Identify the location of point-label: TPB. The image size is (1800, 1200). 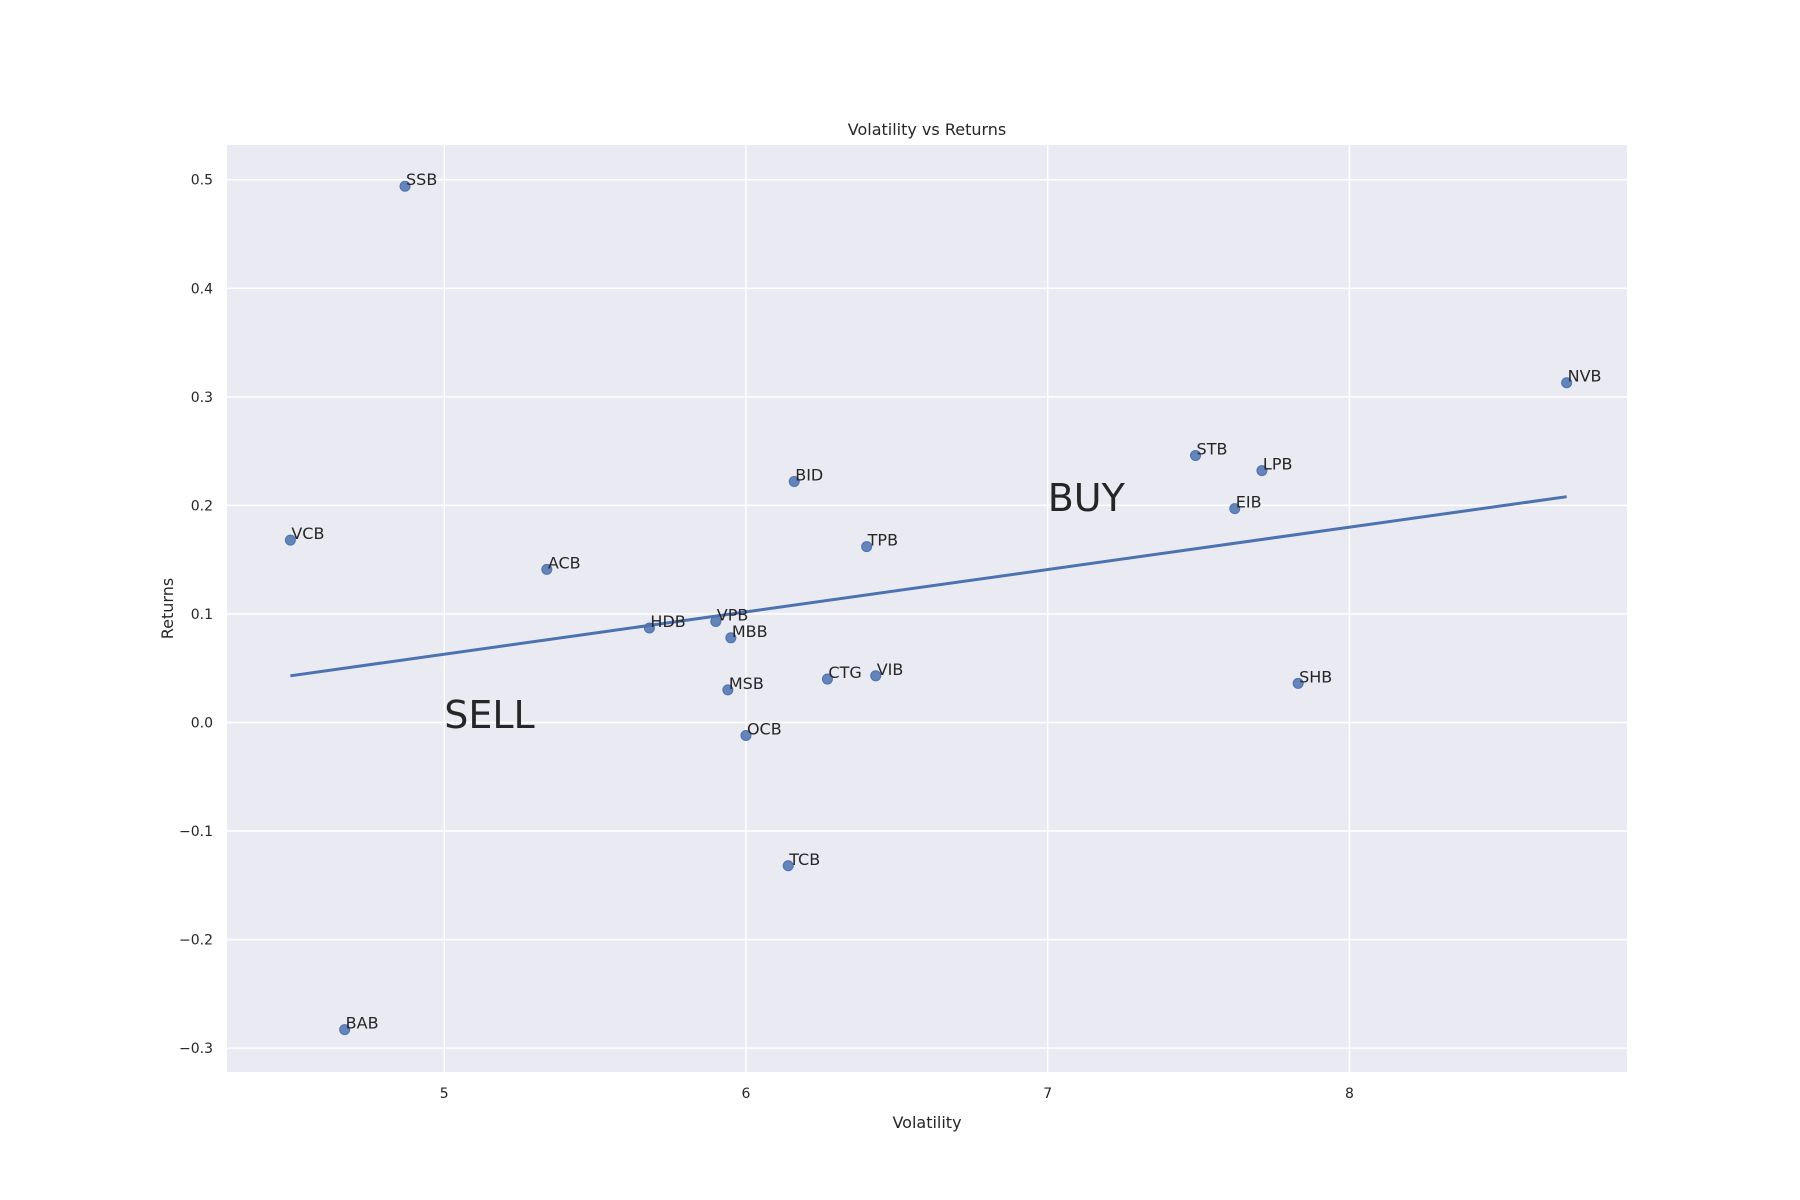
(882, 540).